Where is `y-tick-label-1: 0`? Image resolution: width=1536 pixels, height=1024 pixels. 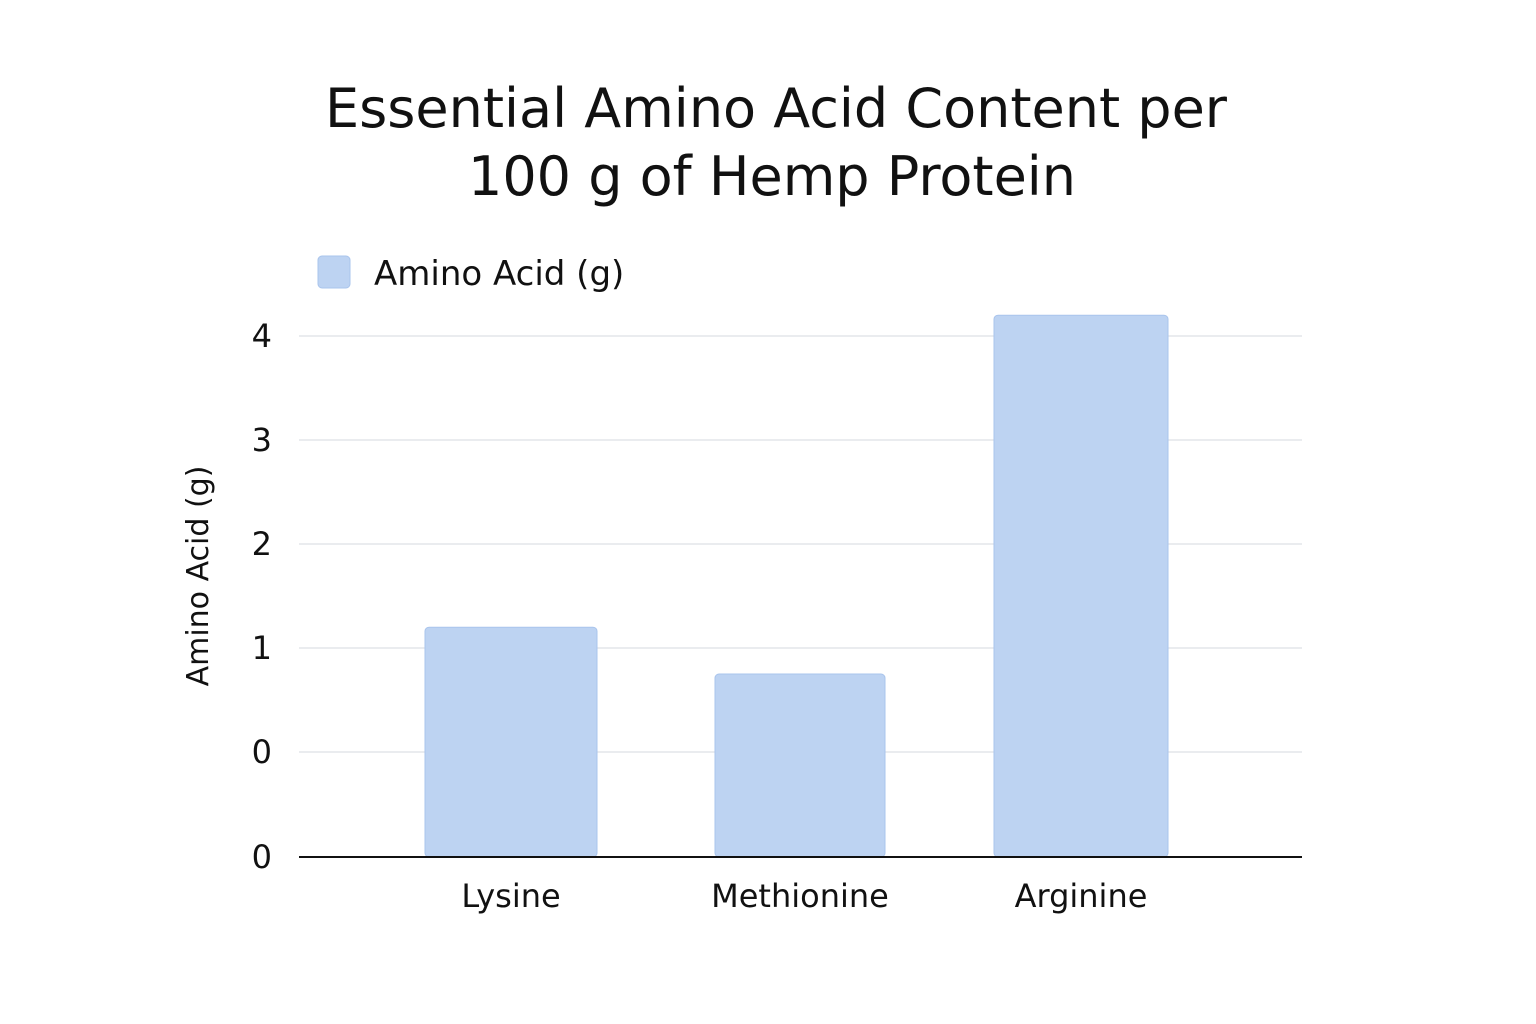
y-tick-label-1: 0 is located at coordinates (262, 752).